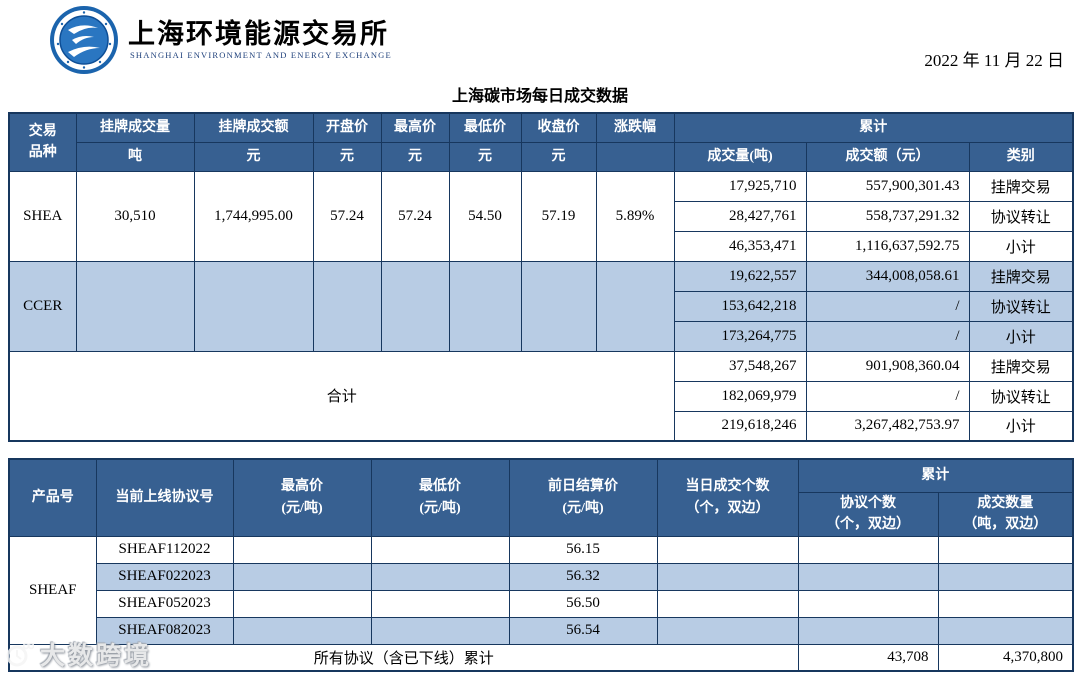  What do you see at coordinates (868, 503) in the screenshot?
I see `th-cum-deals-line1: 协议个数` at bounding box center [868, 503].